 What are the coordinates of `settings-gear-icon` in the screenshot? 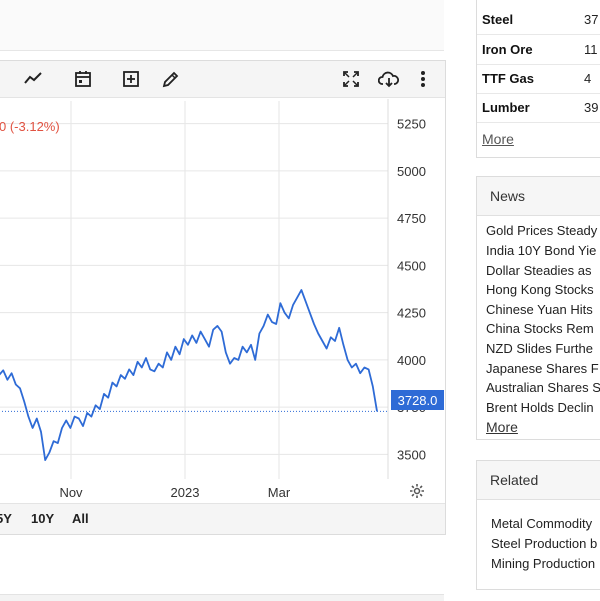 It's located at (417, 493).